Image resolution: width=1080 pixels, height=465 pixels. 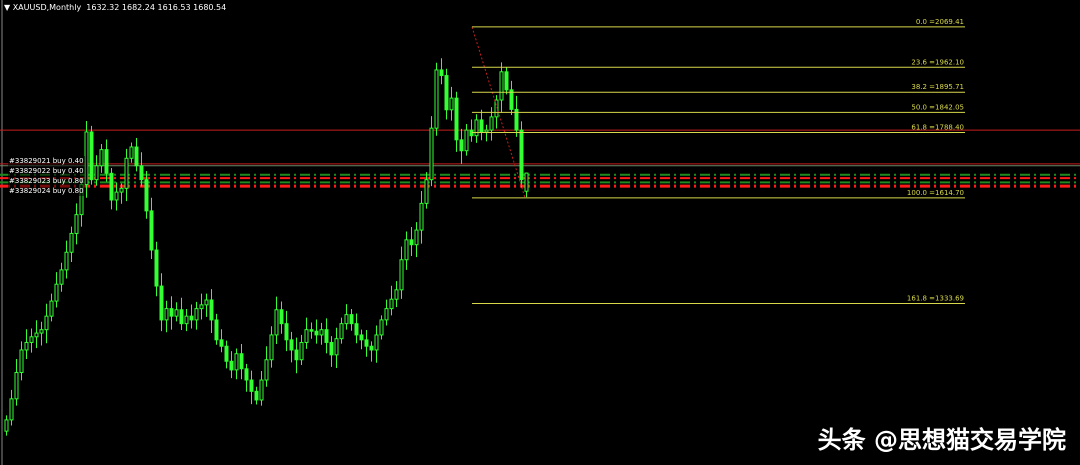 I want to click on symbol-label: XAUUSD,Monthly, so click(x=47, y=7).